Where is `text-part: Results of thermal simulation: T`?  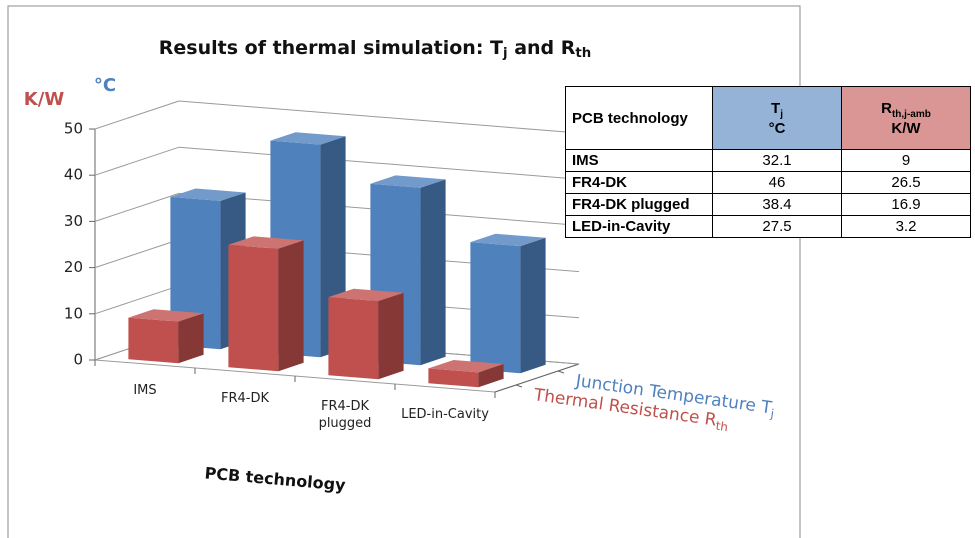 text-part: Results of thermal simulation: T is located at coordinates (331, 48).